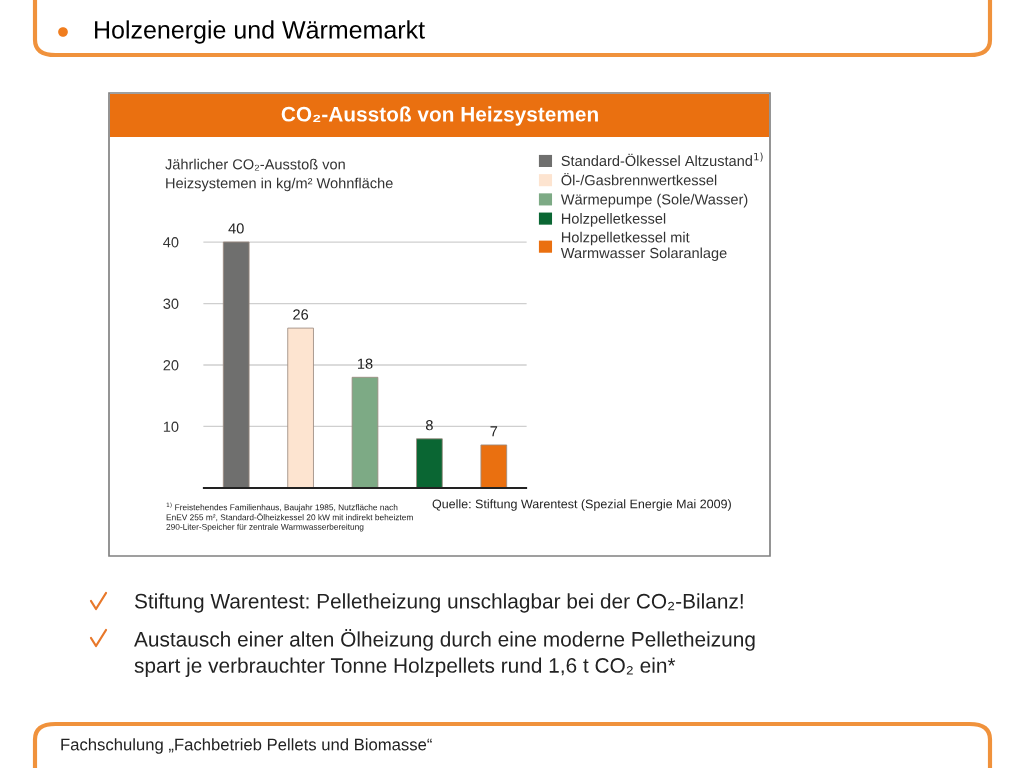 The height and width of the screenshot is (768, 1024). Describe the element at coordinates (654, 200) in the screenshot. I see `legend-label: Wärmepumpe (Sole/Wasser)` at that location.